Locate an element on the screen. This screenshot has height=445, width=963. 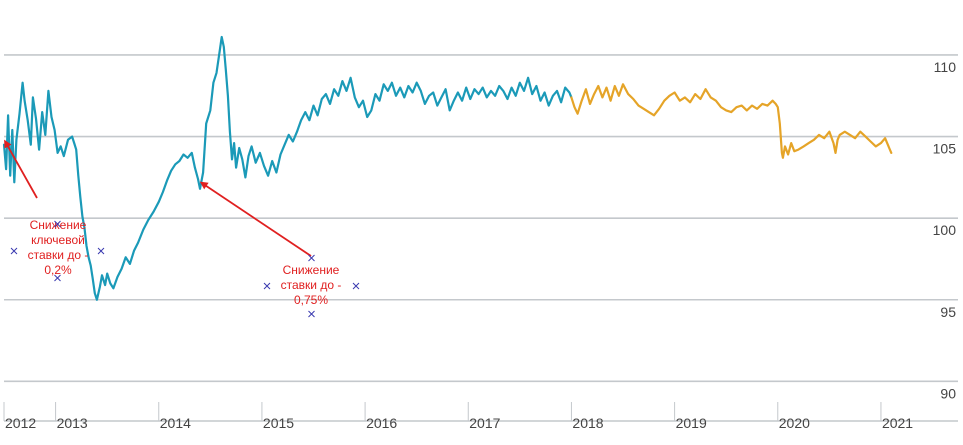
series-line-recent is located at coordinates (731, 121).